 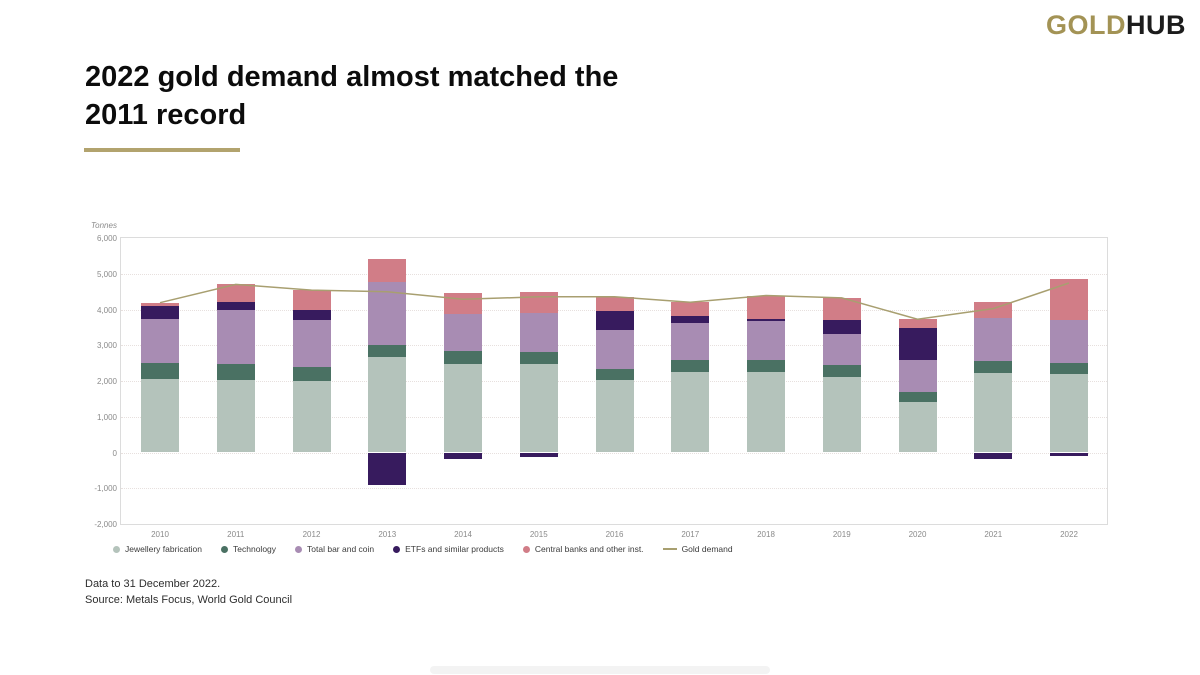 What do you see at coordinates (1086, 25) in the screenshot?
I see `logo-gold-text: GOLD` at bounding box center [1086, 25].